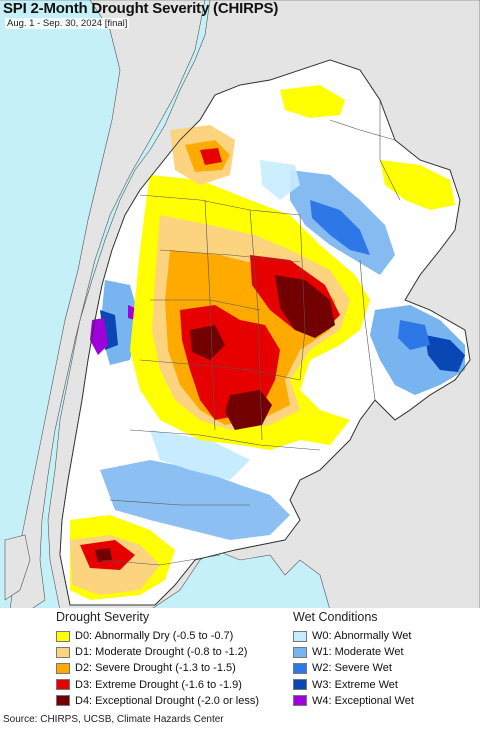 Image resolution: width=480 pixels, height=730 pixels. I want to click on legend-drought-heading: Drought Severity, so click(103, 617).